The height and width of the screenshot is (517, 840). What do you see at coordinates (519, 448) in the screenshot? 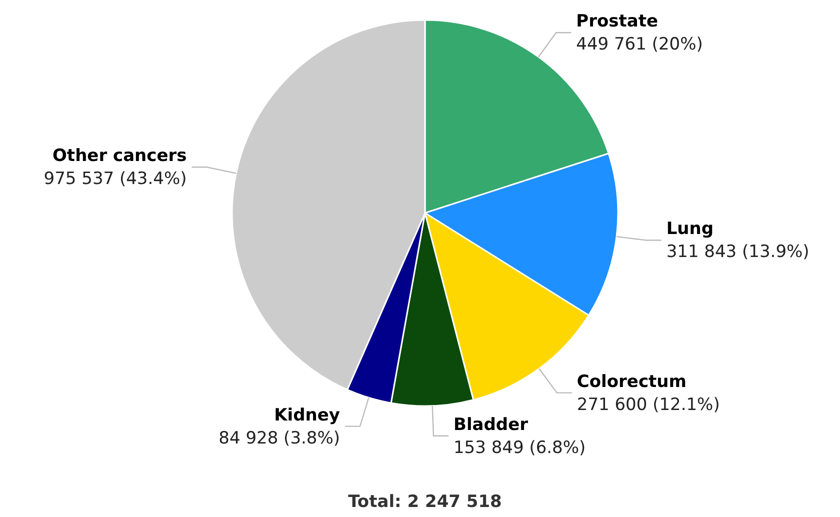
I see `data-label: 153 849 (6.8%)` at bounding box center [519, 448].